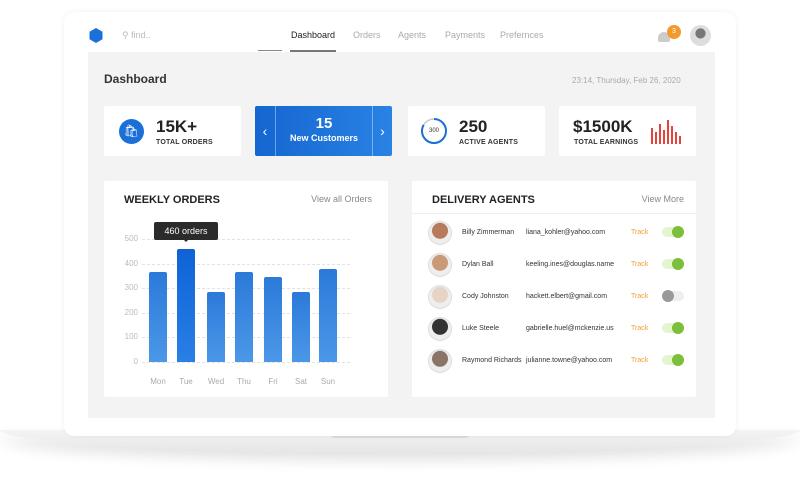  I want to click on agent-email: julianne.towne@yahoo.com, so click(569, 360).